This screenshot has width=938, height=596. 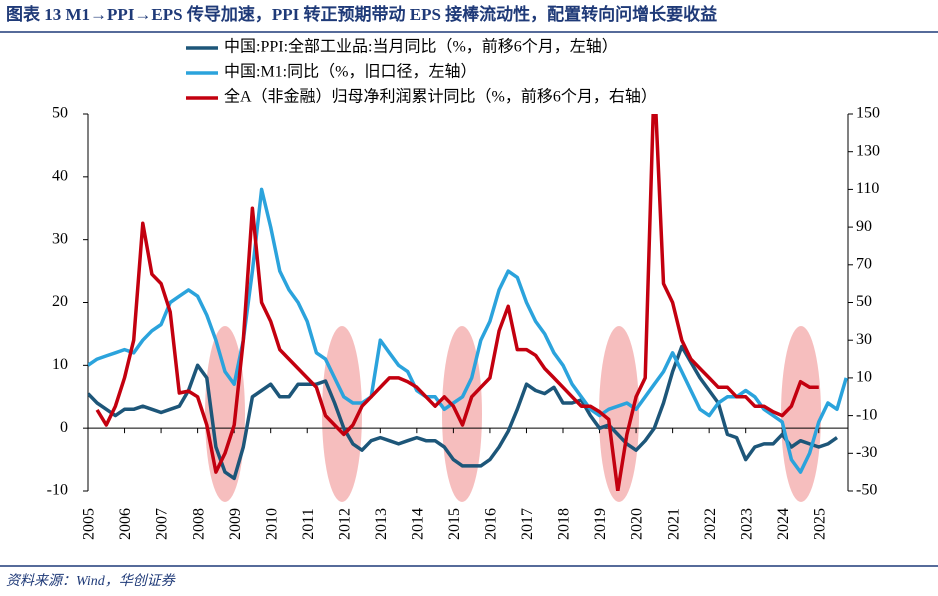 I want to click on x-tick-label: 2010, so click(x=271, y=524).